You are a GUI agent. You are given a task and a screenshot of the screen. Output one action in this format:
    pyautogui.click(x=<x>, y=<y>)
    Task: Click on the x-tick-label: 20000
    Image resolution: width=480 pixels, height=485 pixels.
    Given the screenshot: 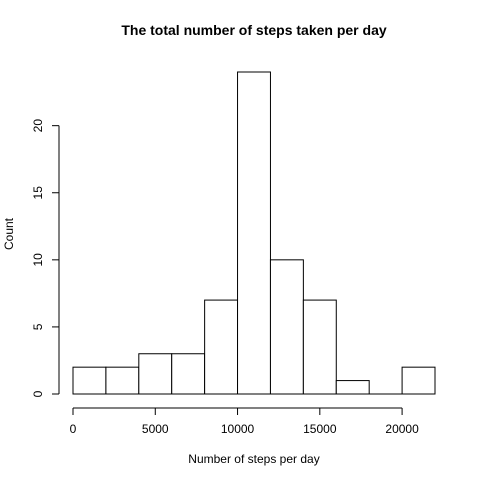 What is the action you would take?
    pyautogui.click(x=402, y=429)
    